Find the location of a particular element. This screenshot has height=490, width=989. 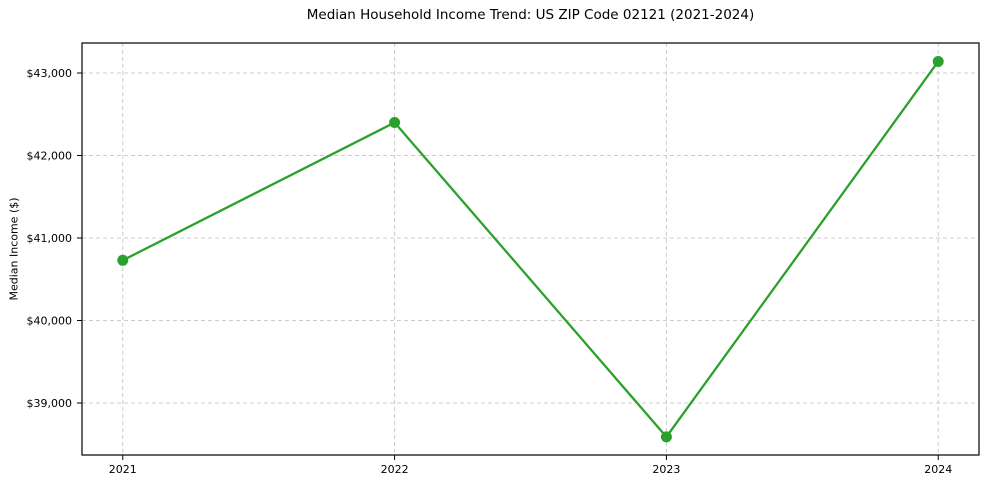

y-tick-label: $43,000 is located at coordinates (50, 73).